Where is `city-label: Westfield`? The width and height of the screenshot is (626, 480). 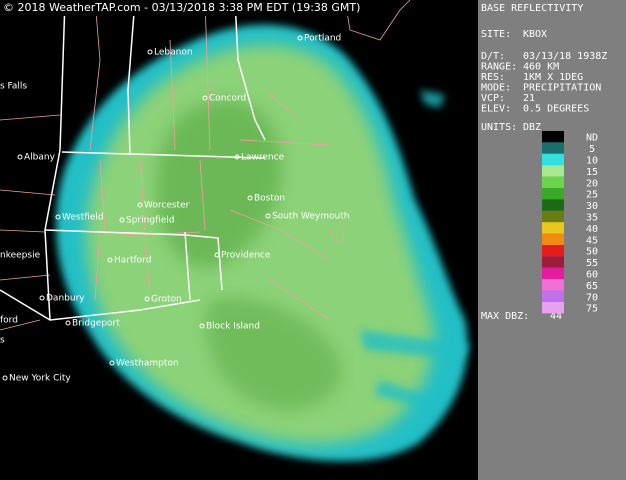 city-label: Westfield is located at coordinates (83, 218).